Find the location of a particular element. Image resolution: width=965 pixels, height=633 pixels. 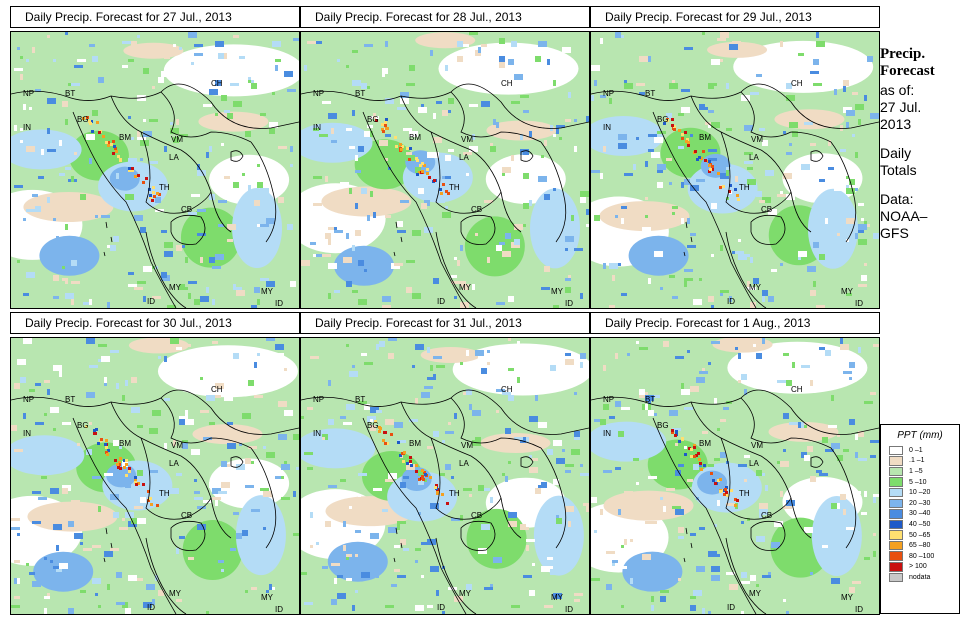

country-label: CB is located at coordinates (477, 209).